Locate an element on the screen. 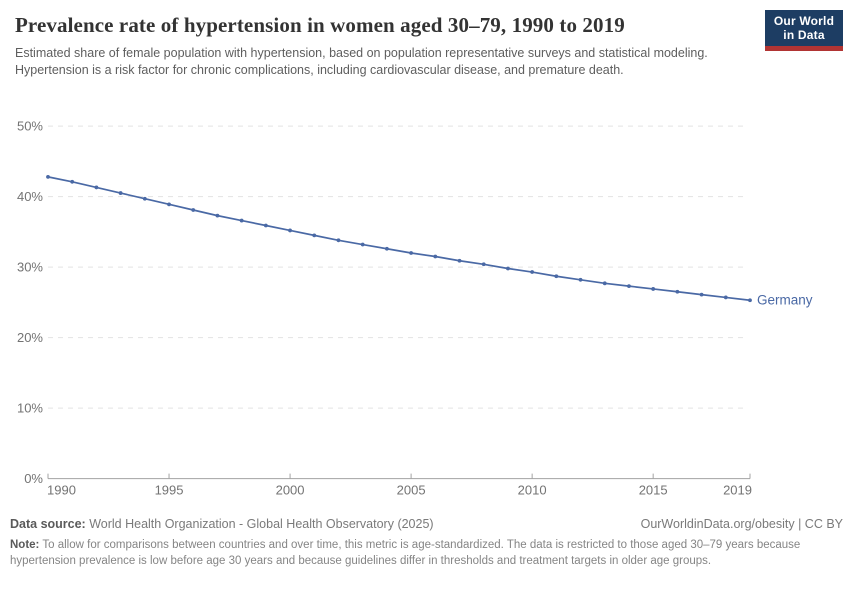  y-axis-tick-label: 50% is located at coordinates (30, 126).